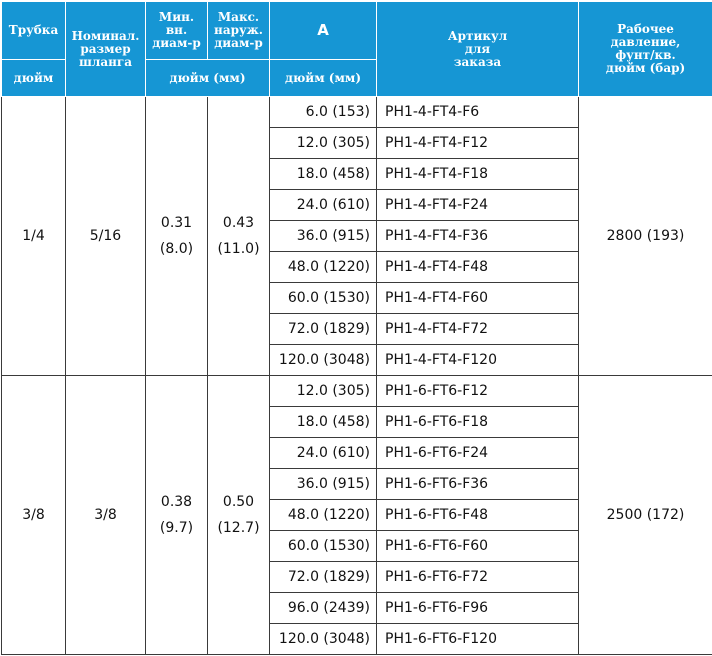  What do you see at coordinates (477, 329) in the screenshot?
I see `part-number-cell: PH1-4-FT4-F72` at bounding box center [477, 329].